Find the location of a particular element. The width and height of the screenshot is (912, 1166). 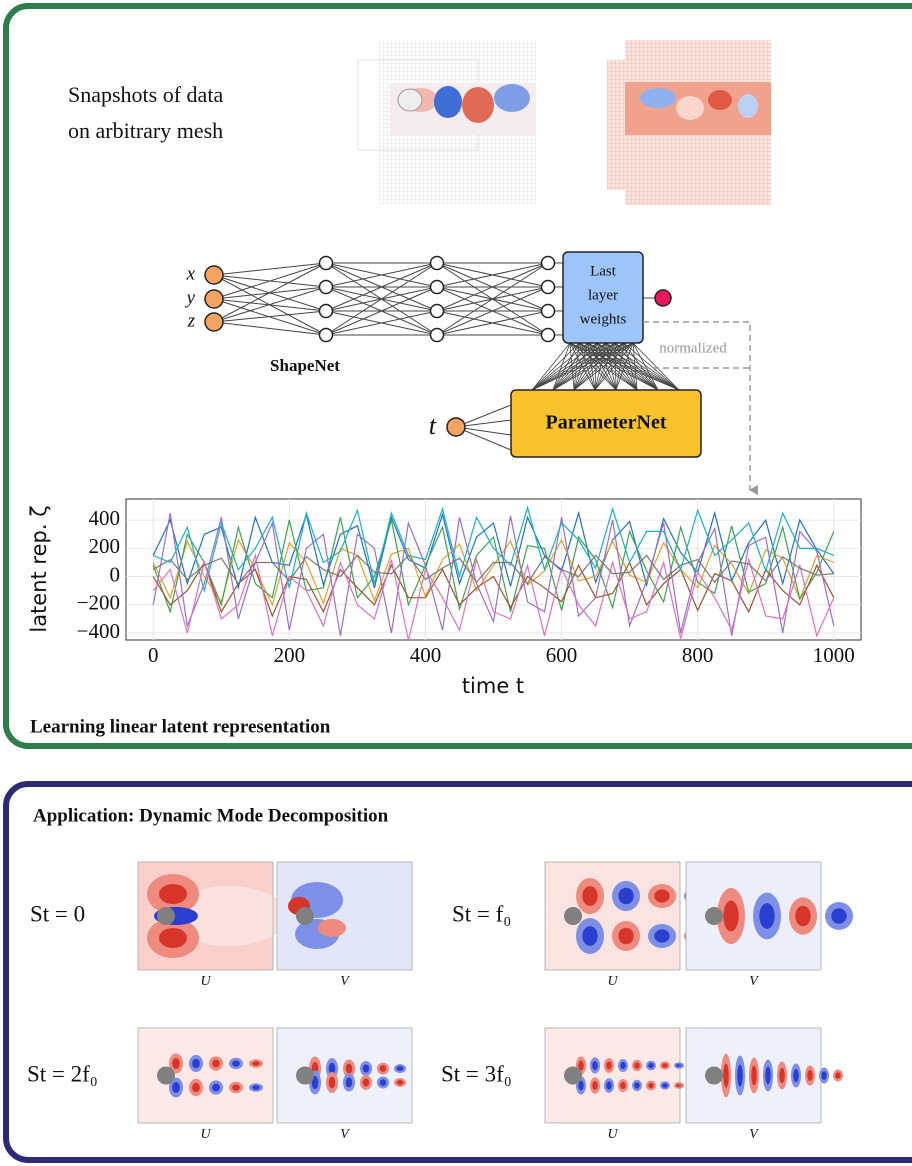

box-label: weights is located at coordinates (603, 319).